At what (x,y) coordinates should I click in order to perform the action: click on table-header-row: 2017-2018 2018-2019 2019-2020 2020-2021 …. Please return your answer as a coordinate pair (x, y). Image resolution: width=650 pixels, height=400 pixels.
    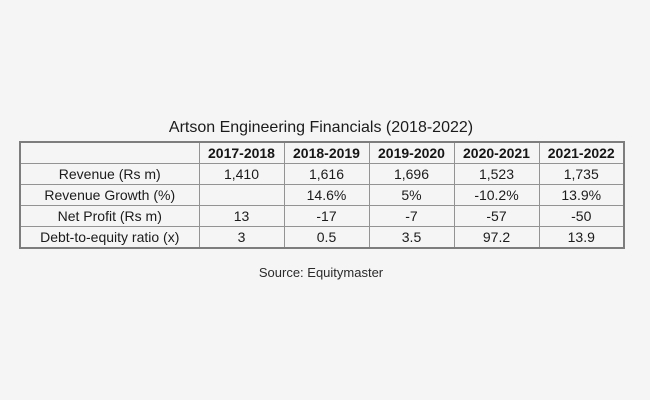
    Looking at the image, I should click on (322, 152).